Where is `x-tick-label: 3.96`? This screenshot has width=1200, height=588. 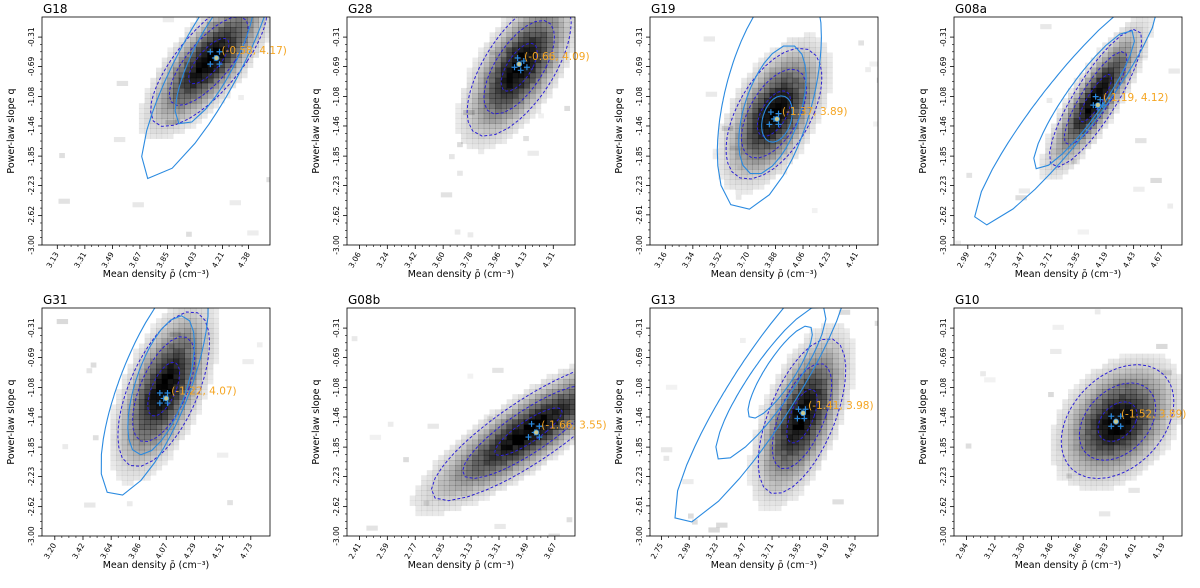 x-tick-label: 3.96 is located at coordinates (494, 259).